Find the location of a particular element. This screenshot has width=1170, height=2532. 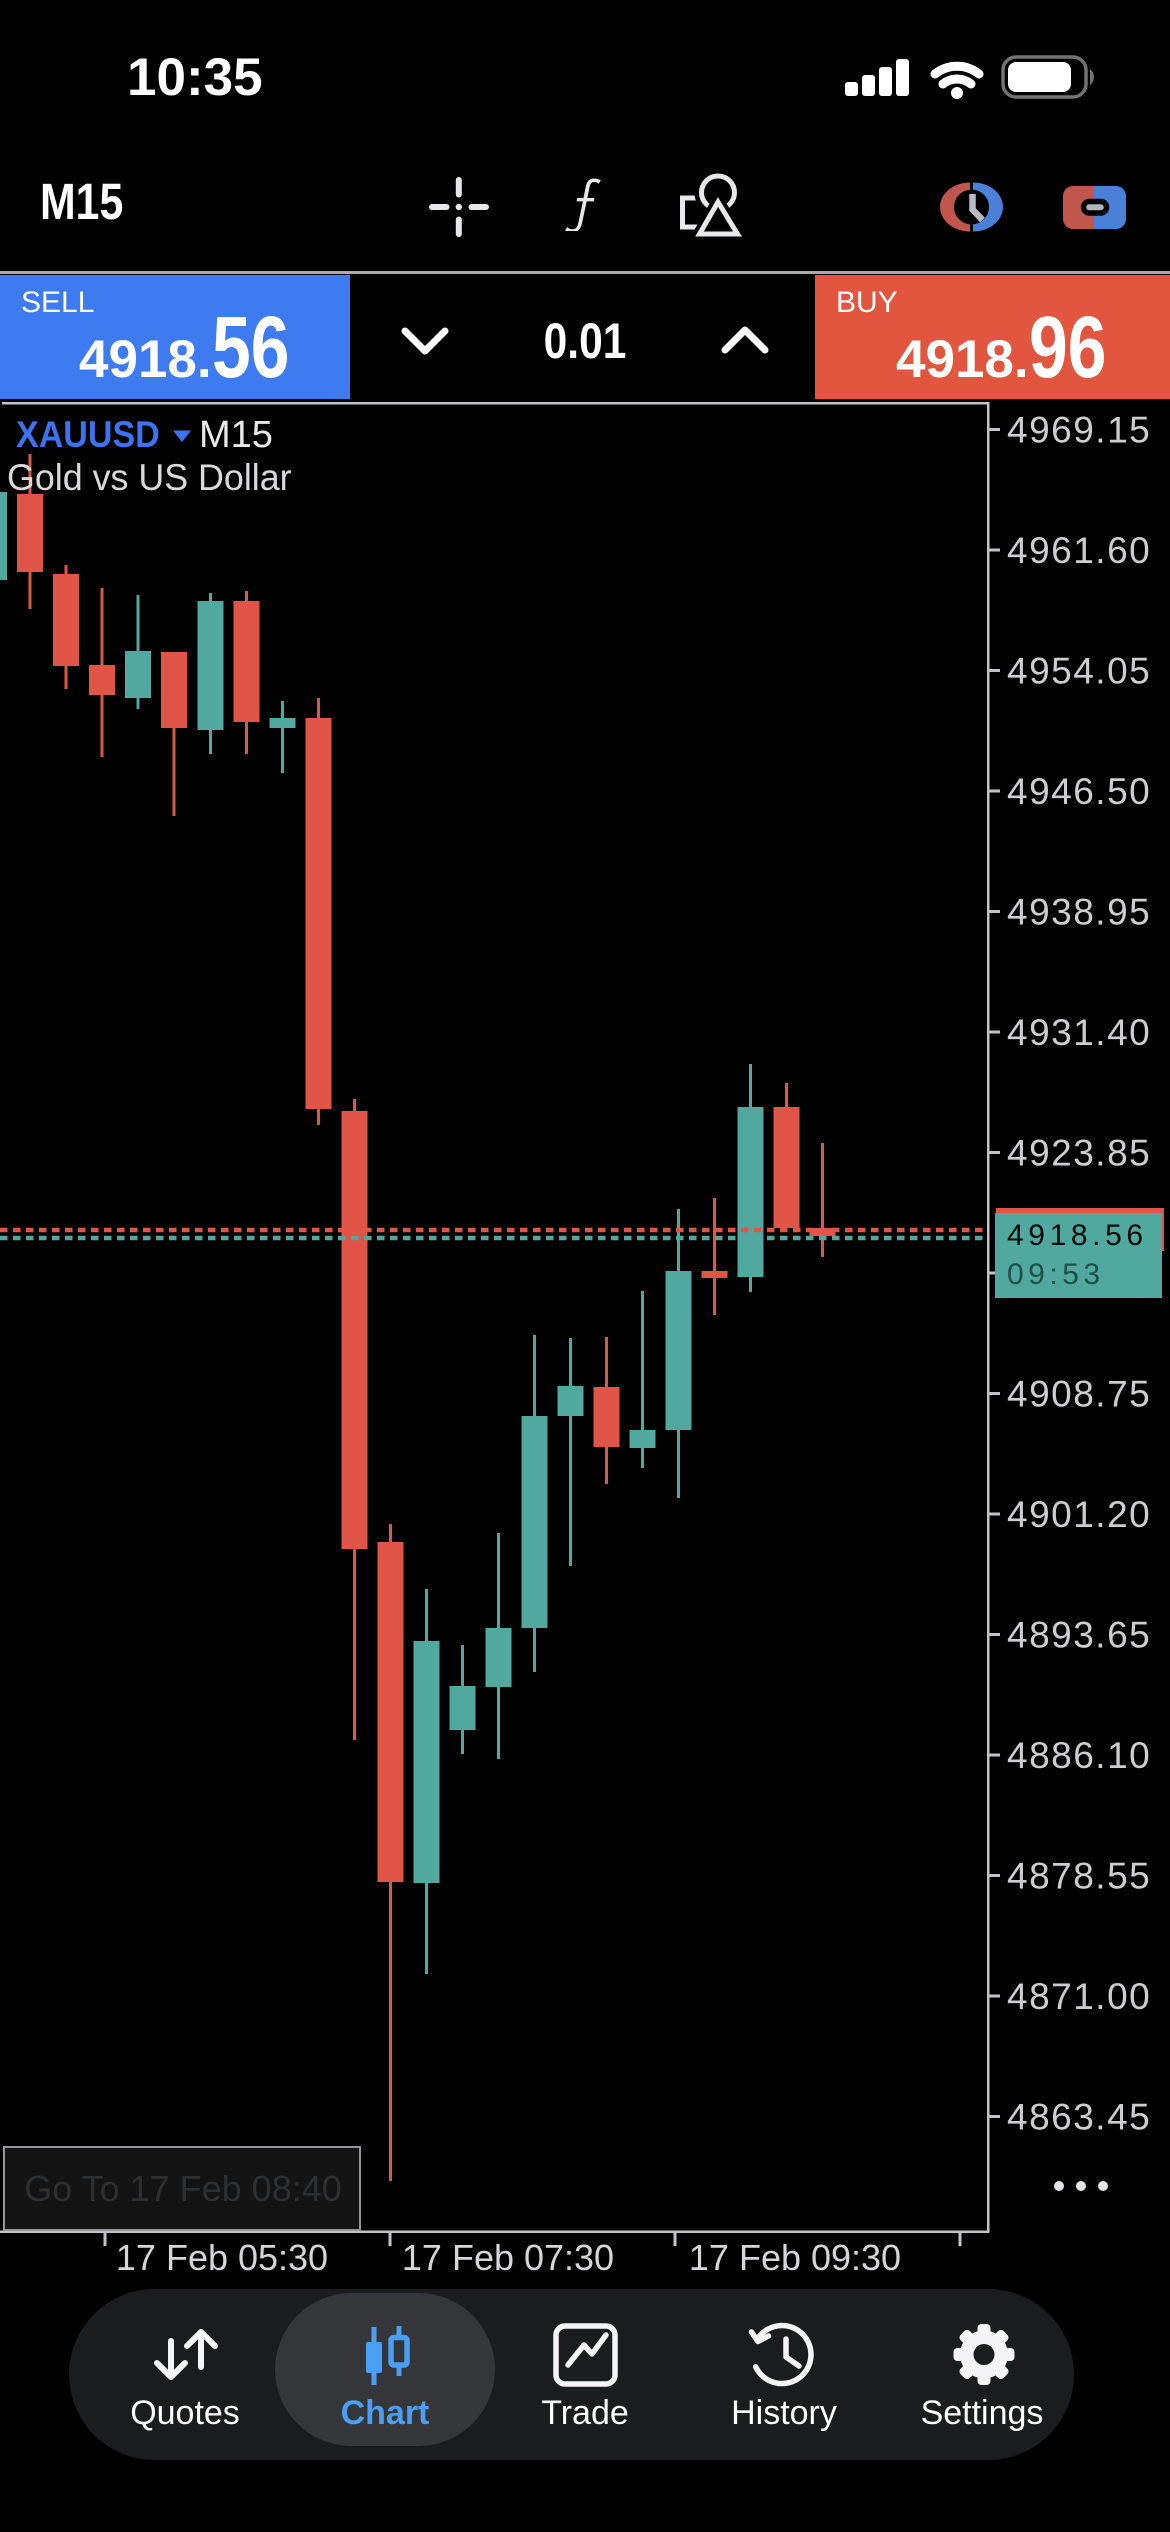

svg-text: 4918.56 is located at coordinates (1077, 1235).